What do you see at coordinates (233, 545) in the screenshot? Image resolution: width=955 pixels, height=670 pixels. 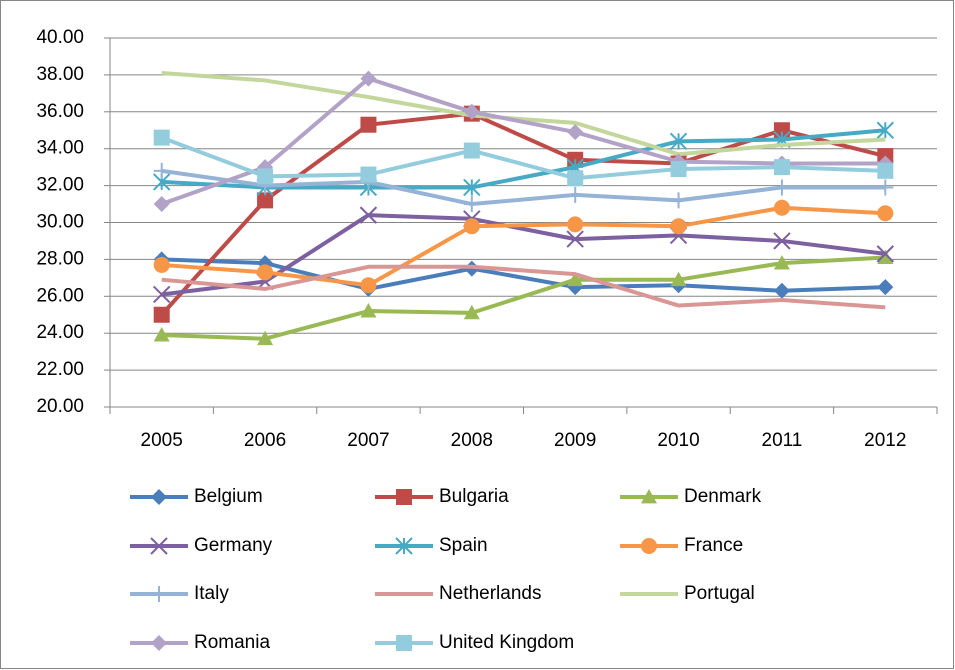 I see `legend-label: Germany` at bounding box center [233, 545].